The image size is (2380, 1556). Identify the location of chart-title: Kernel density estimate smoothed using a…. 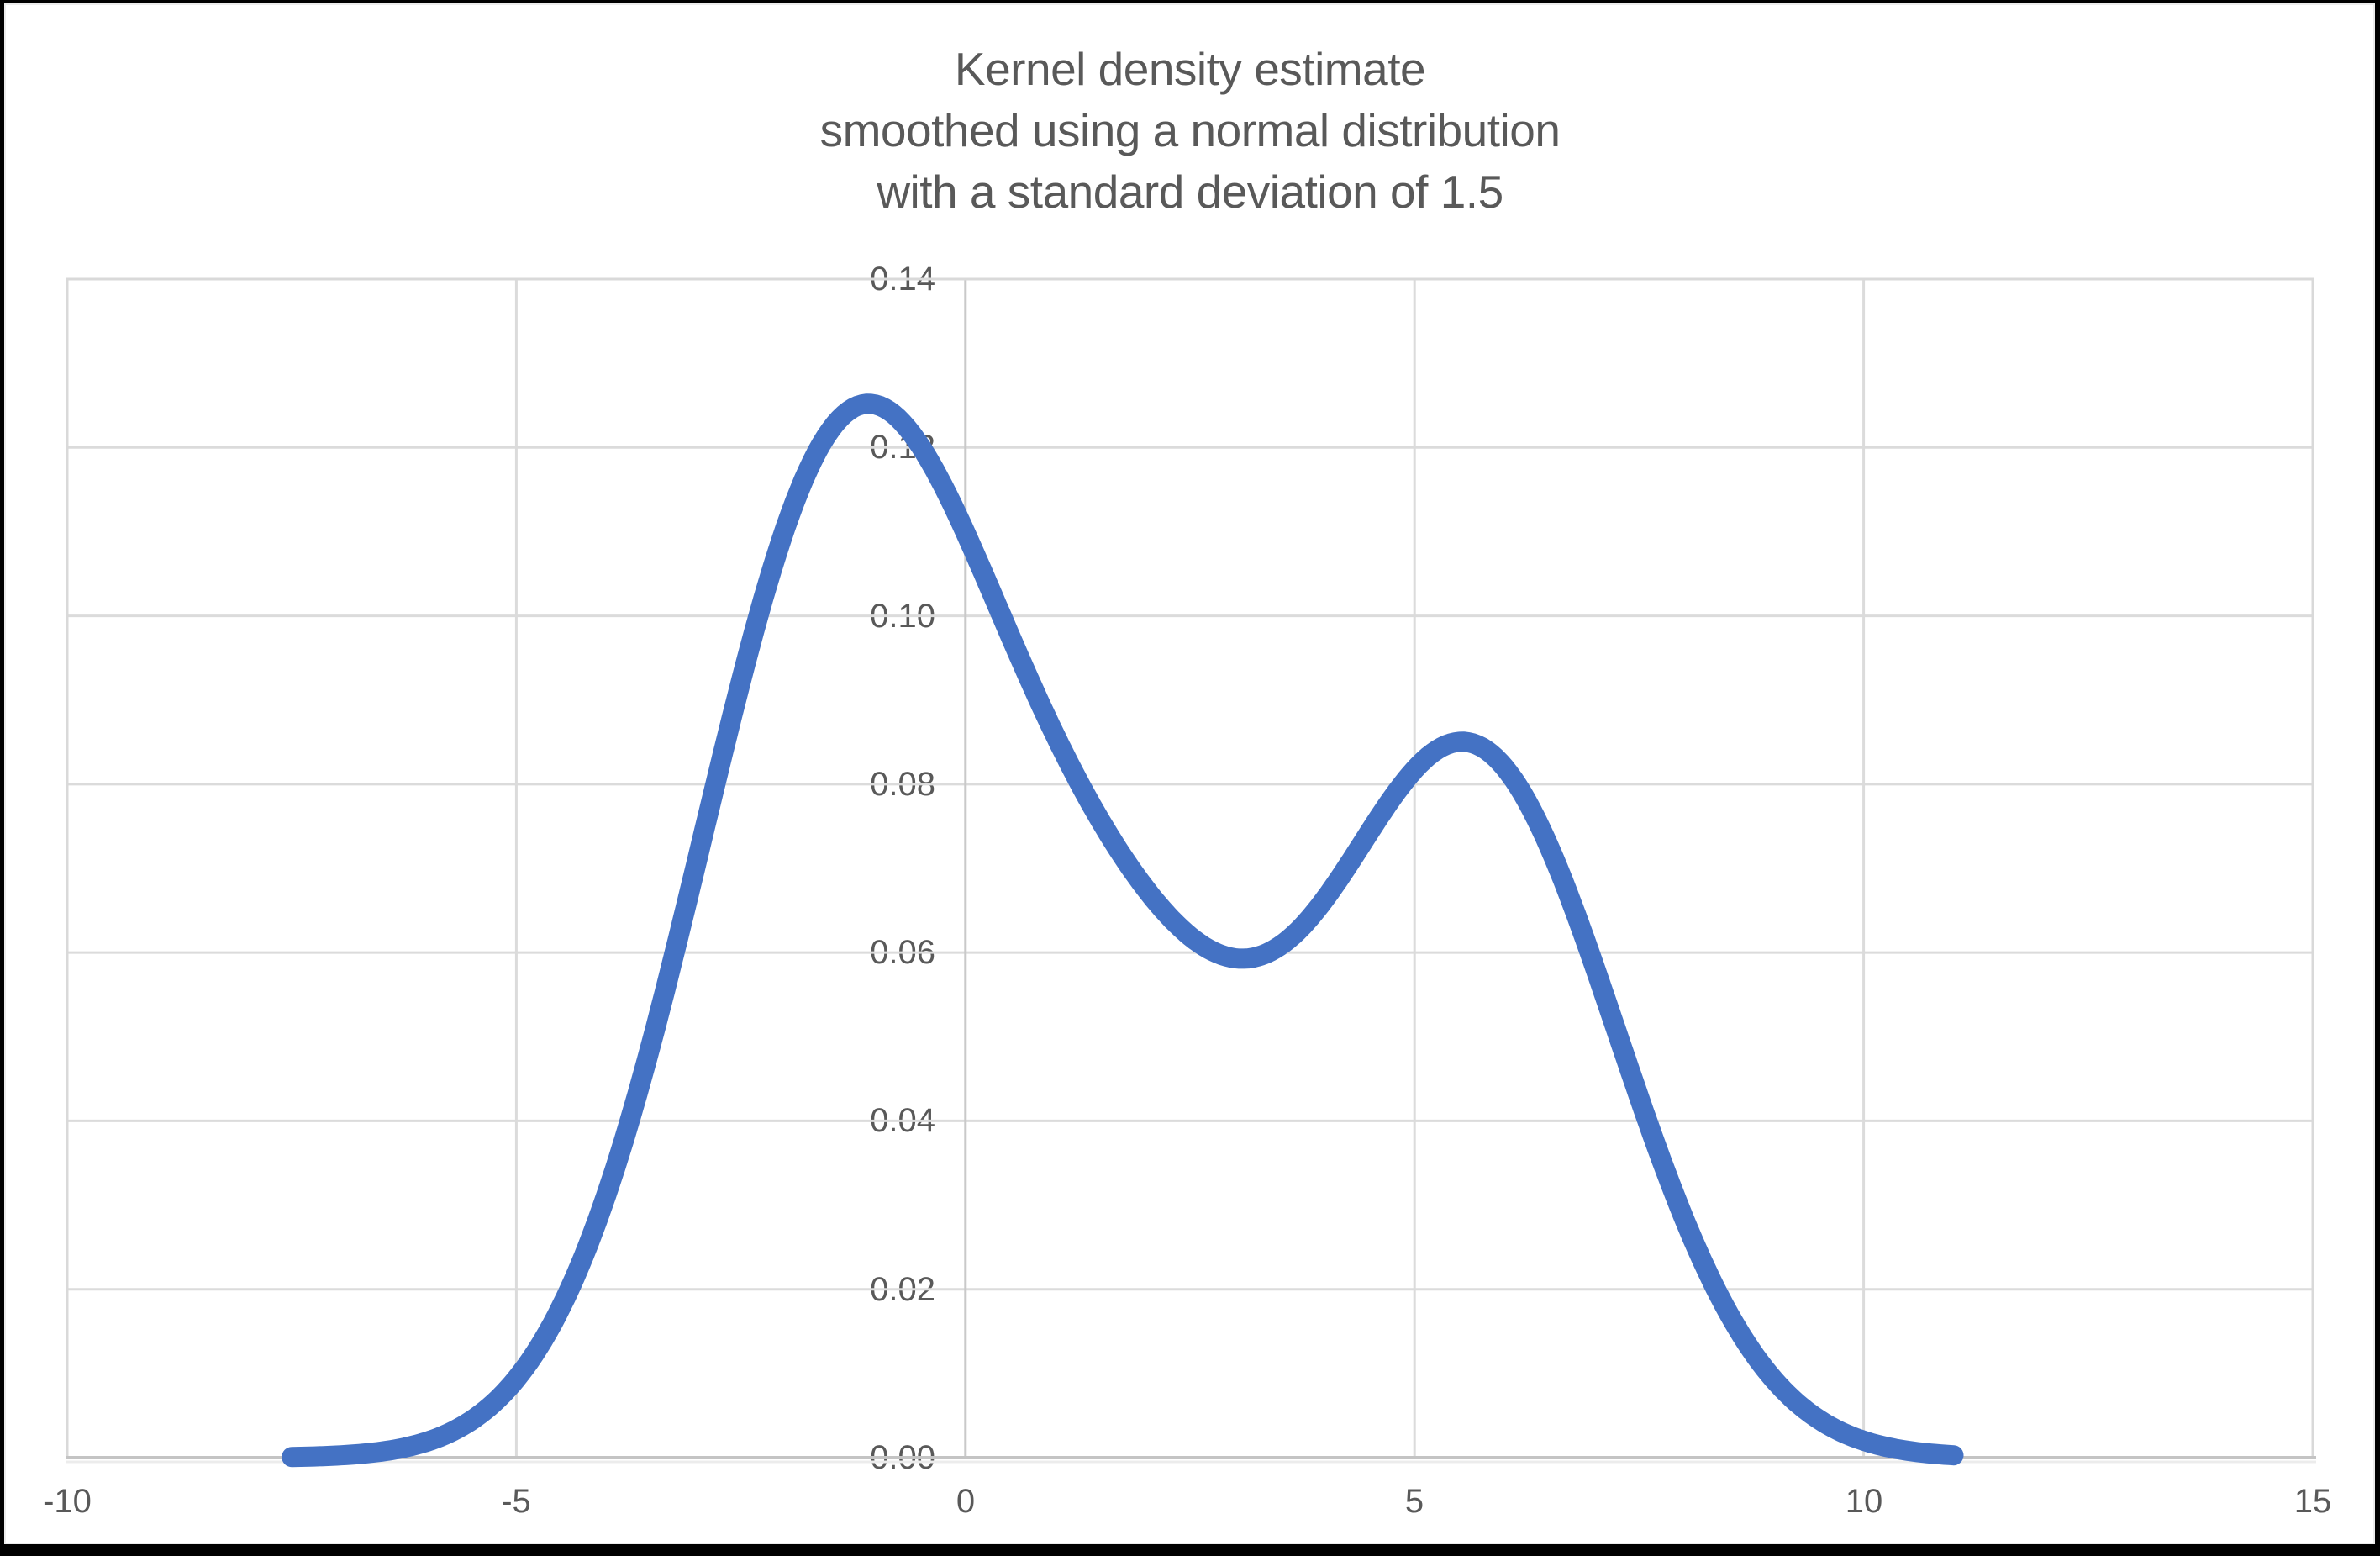
(1190, 131).